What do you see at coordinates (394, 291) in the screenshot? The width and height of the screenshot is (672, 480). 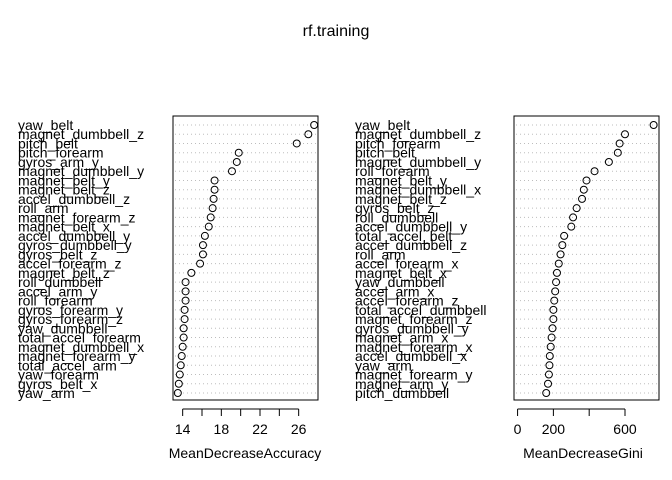 I see `variable-label: accel_arm_x` at bounding box center [394, 291].